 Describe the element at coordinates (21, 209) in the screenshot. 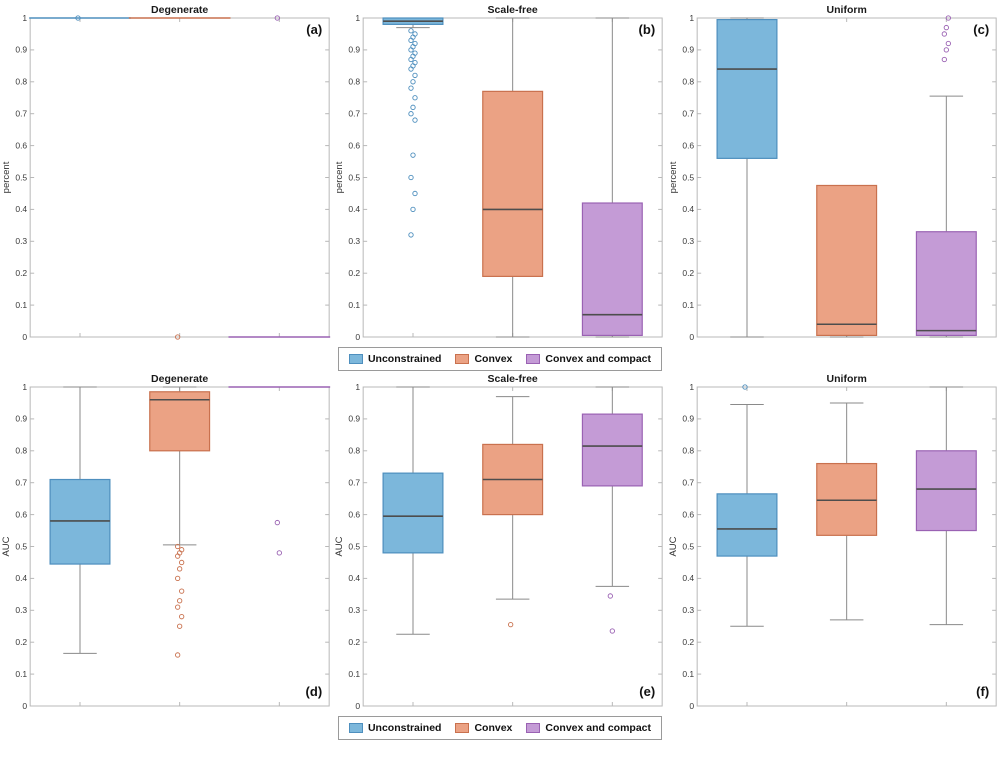

I see `y-tick-label: 0.4` at that location.